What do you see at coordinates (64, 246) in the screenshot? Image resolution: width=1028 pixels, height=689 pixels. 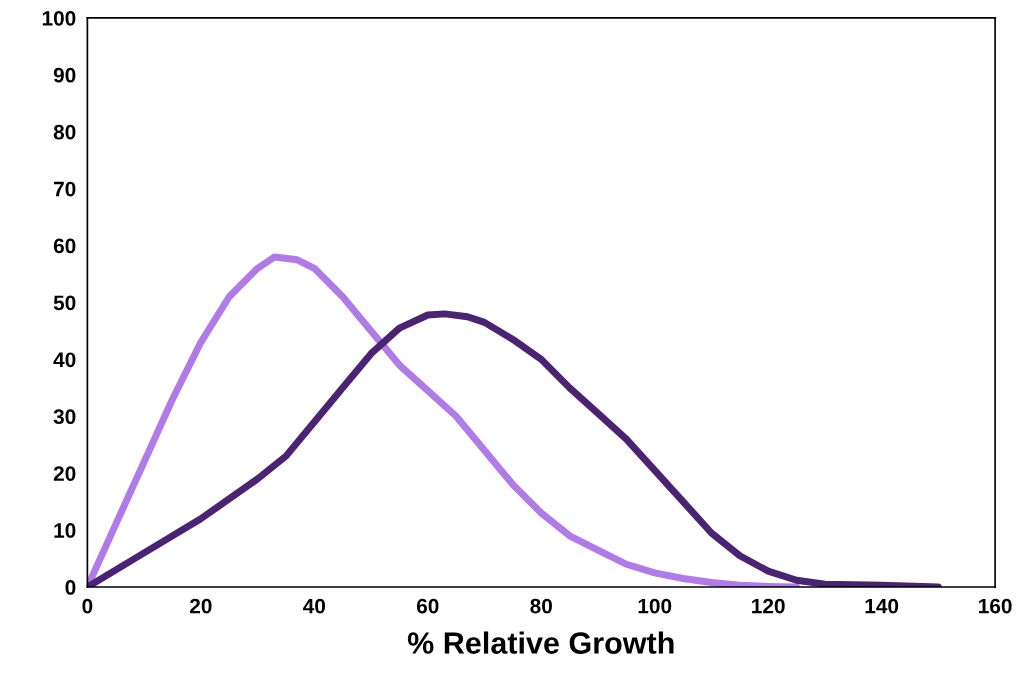 I see `y-tick-label: 60` at bounding box center [64, 246].